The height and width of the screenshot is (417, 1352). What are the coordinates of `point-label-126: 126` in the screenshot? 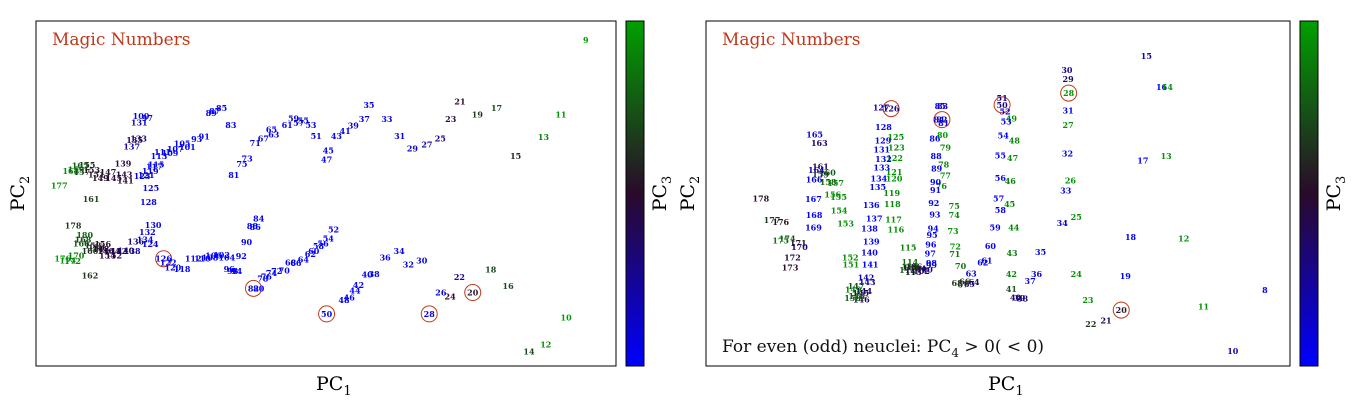 It's located at (163, 259).